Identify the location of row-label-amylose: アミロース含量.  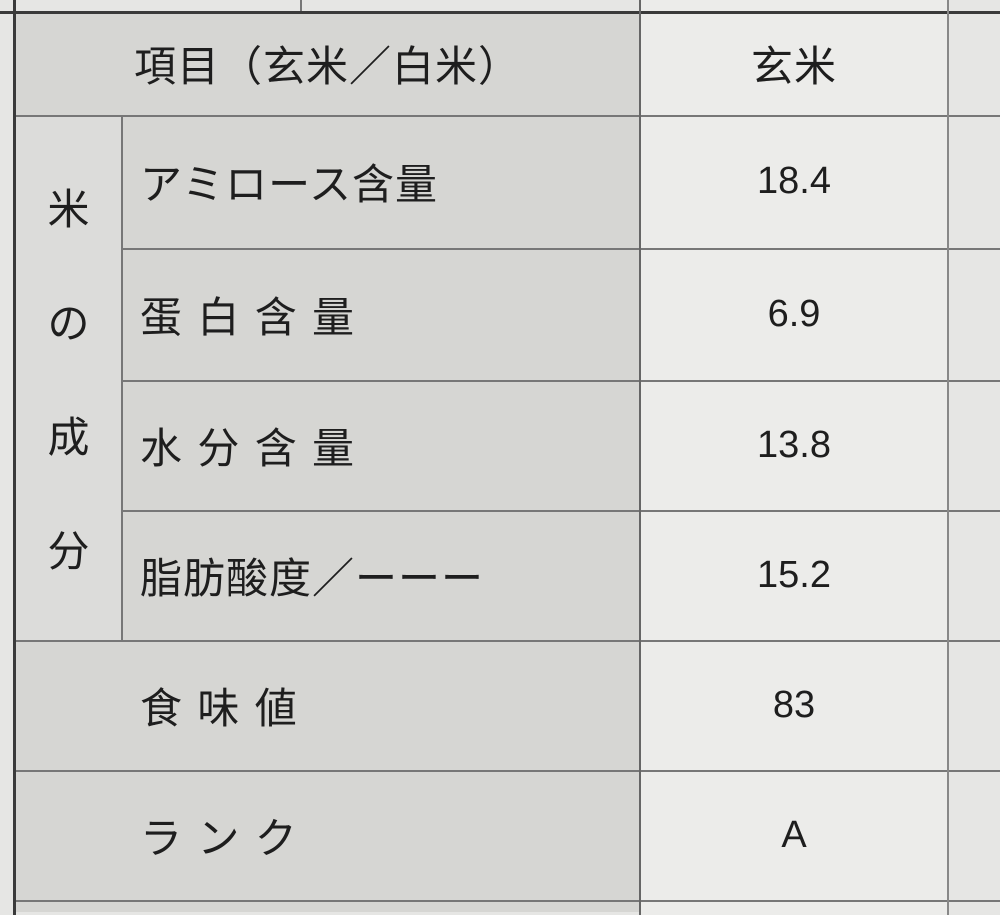
(289, 184).